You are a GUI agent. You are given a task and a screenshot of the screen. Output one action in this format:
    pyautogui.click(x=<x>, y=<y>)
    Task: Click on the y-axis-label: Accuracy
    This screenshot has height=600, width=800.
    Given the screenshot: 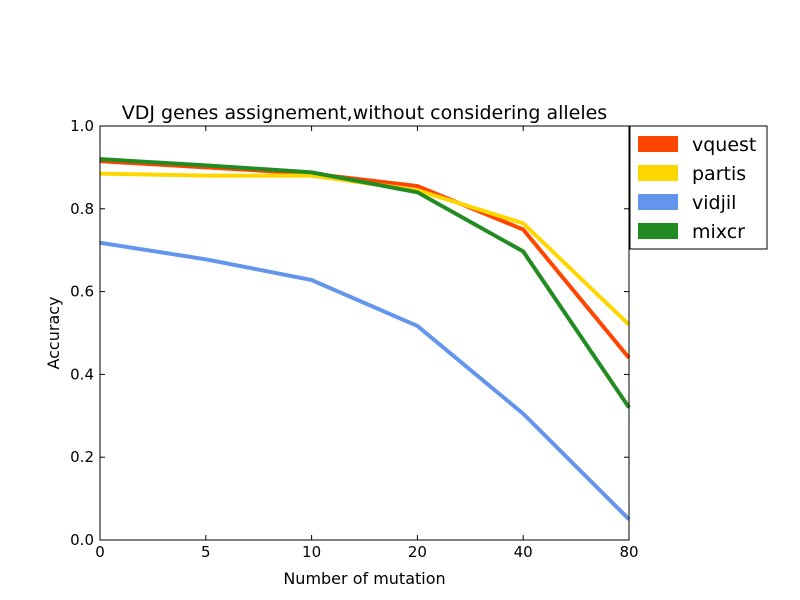 What is the action you would take?
    pyautogui.click(x=53, y=332)
    